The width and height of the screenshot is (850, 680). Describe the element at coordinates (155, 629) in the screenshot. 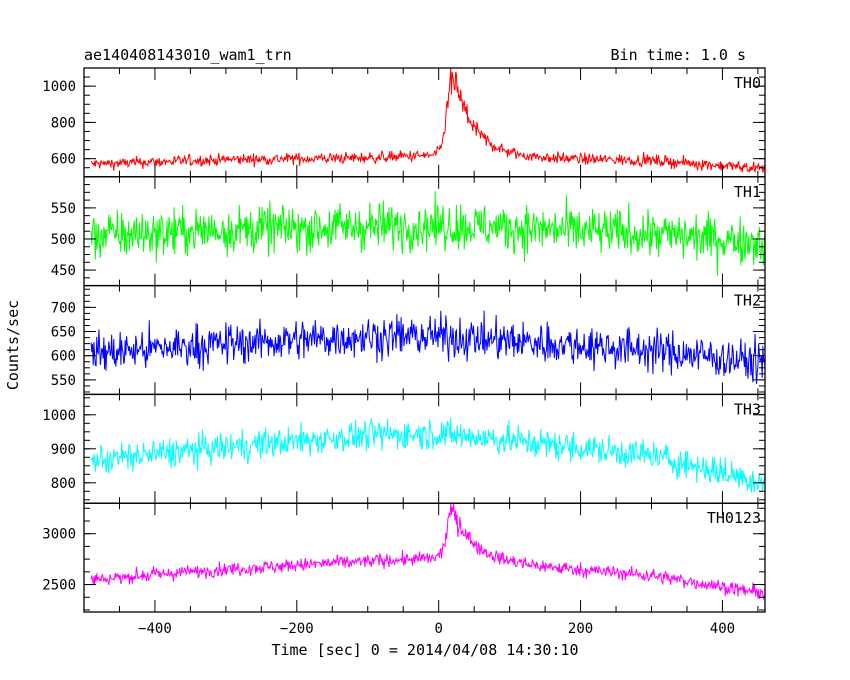

I see `x-tick-label: −400` at that location.